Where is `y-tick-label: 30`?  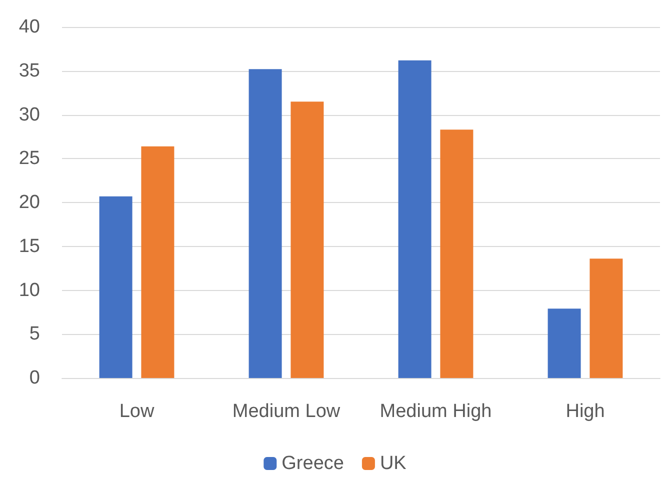
y-tick-label: 30 is located at coordinates (29, 115).